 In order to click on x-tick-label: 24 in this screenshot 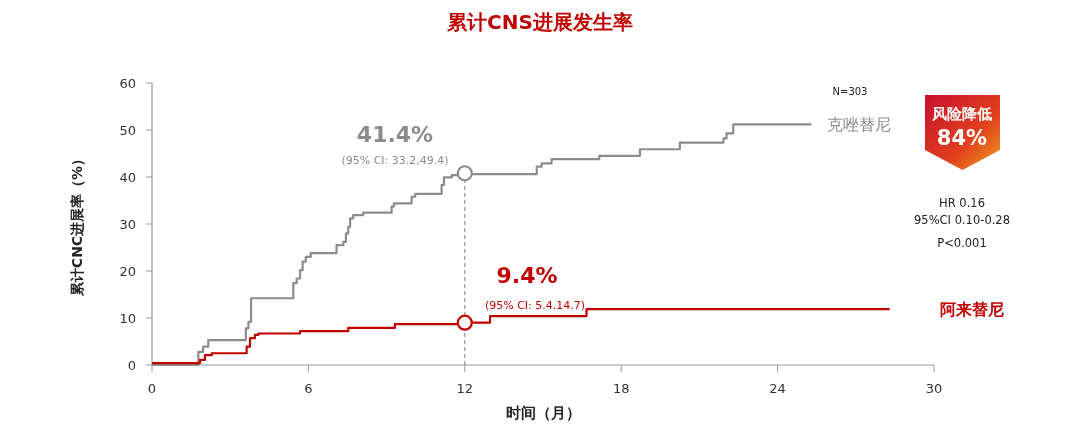, I will do `click(777, 388)`.